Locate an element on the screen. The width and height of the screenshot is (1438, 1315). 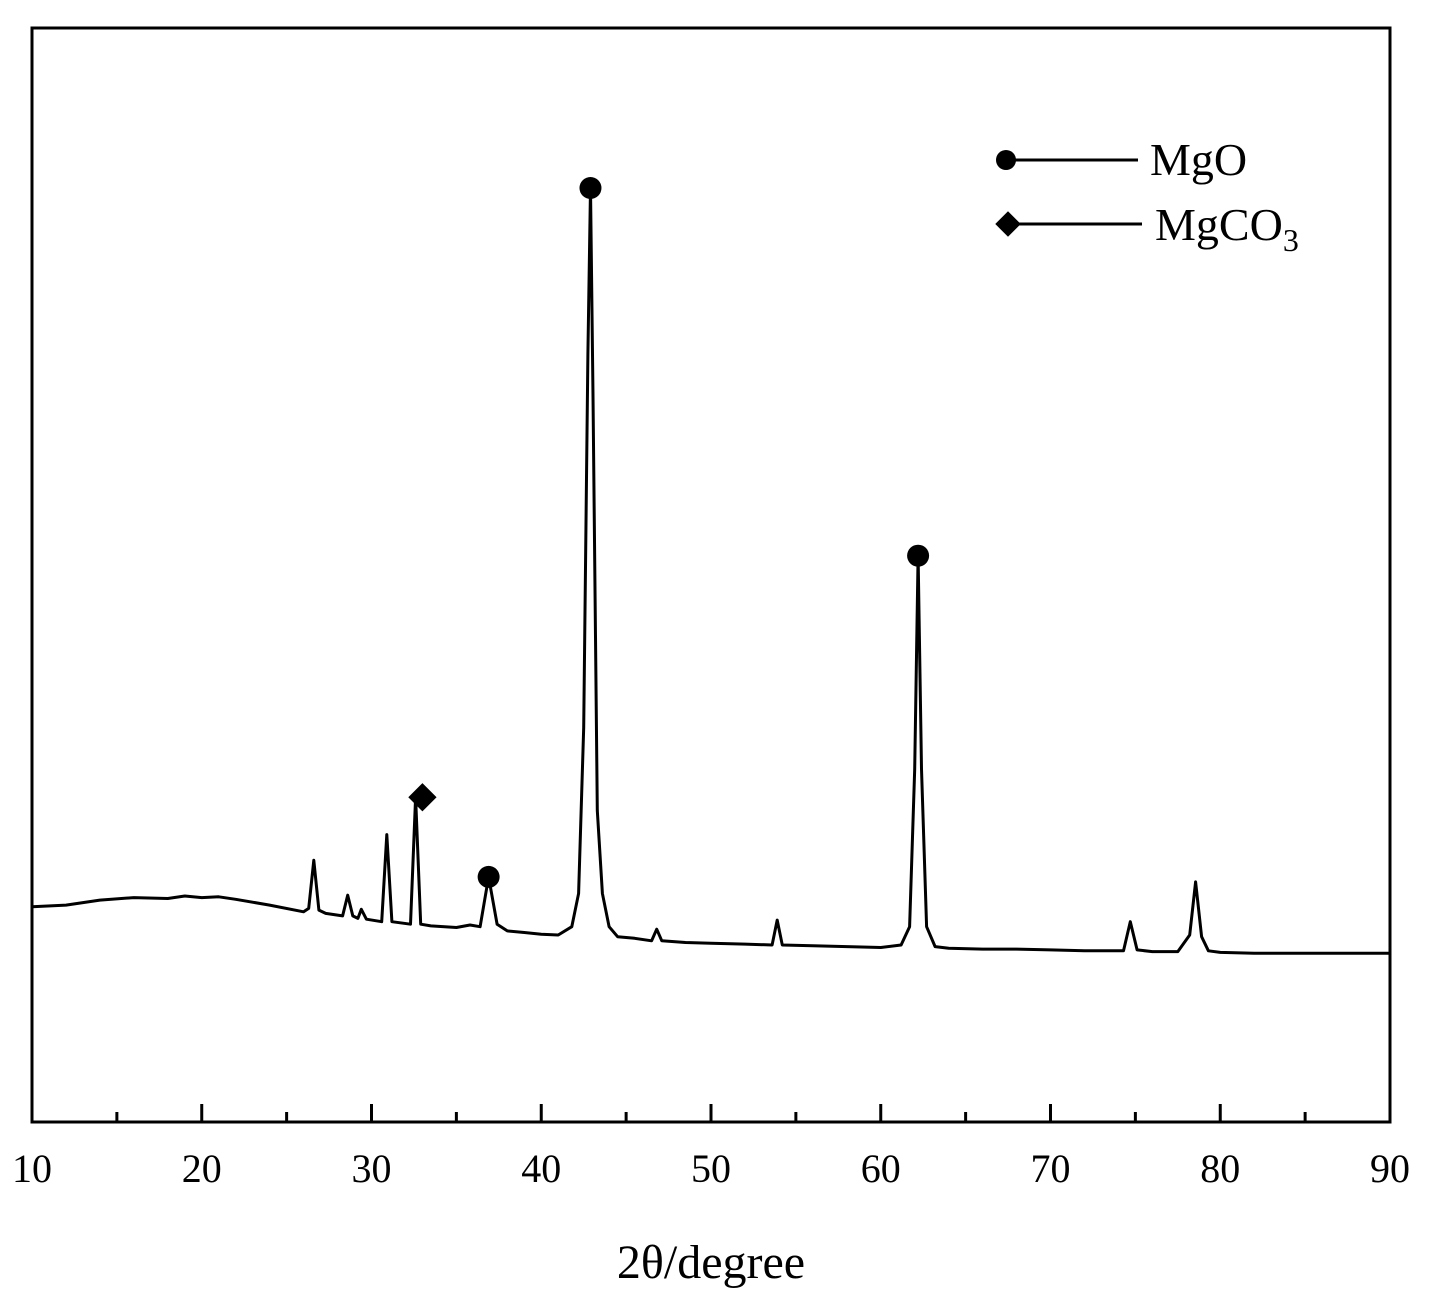
x-tick-label: 60 is located at coordinates (881, 1168).